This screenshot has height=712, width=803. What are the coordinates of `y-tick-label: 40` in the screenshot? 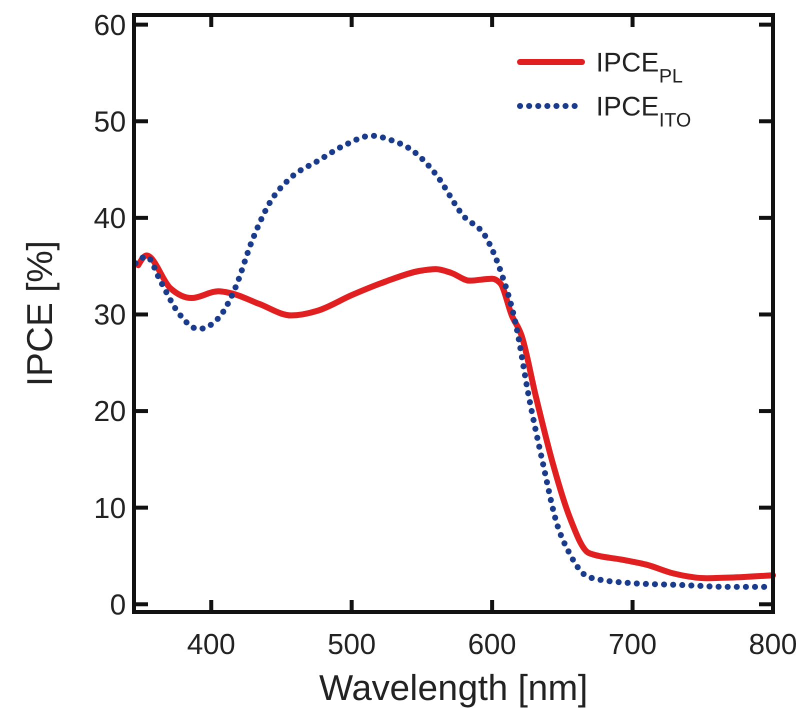 It's located at (110, 219).